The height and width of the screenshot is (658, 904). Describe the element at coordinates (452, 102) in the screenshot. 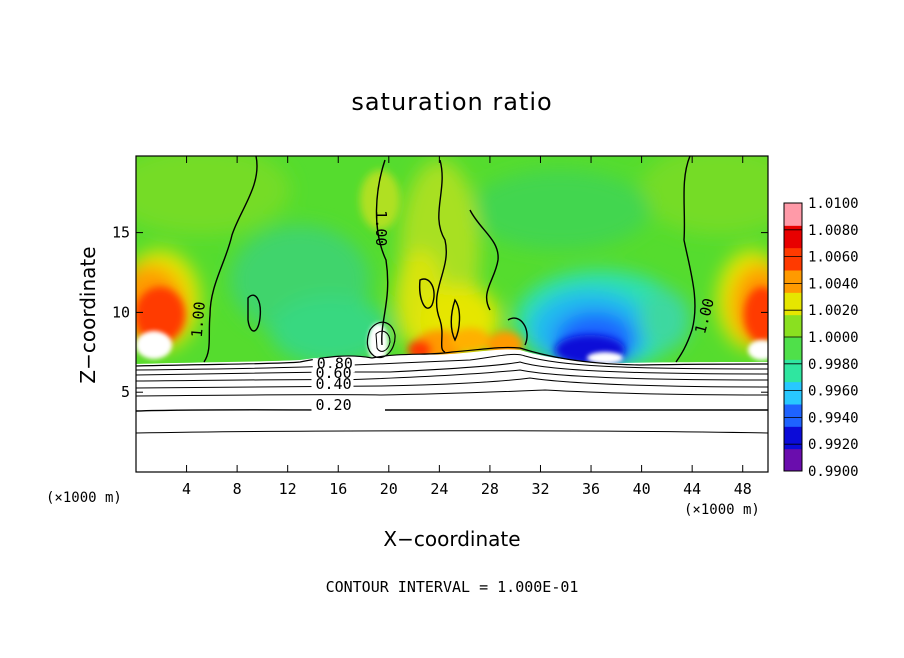

I see `chart-title: saturation ratio` at that location.